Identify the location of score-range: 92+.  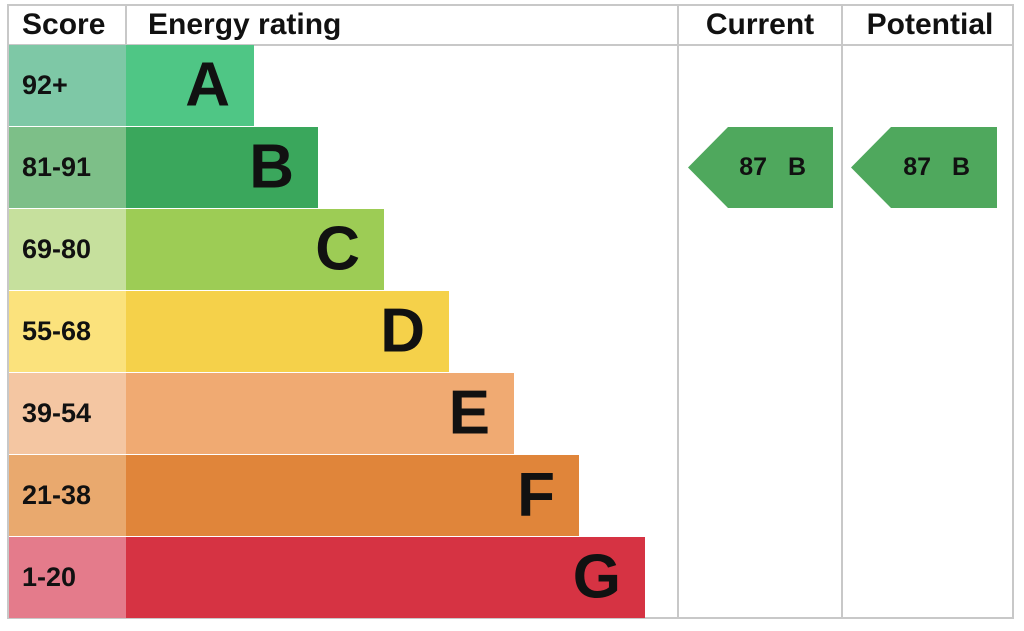
(45, 85).